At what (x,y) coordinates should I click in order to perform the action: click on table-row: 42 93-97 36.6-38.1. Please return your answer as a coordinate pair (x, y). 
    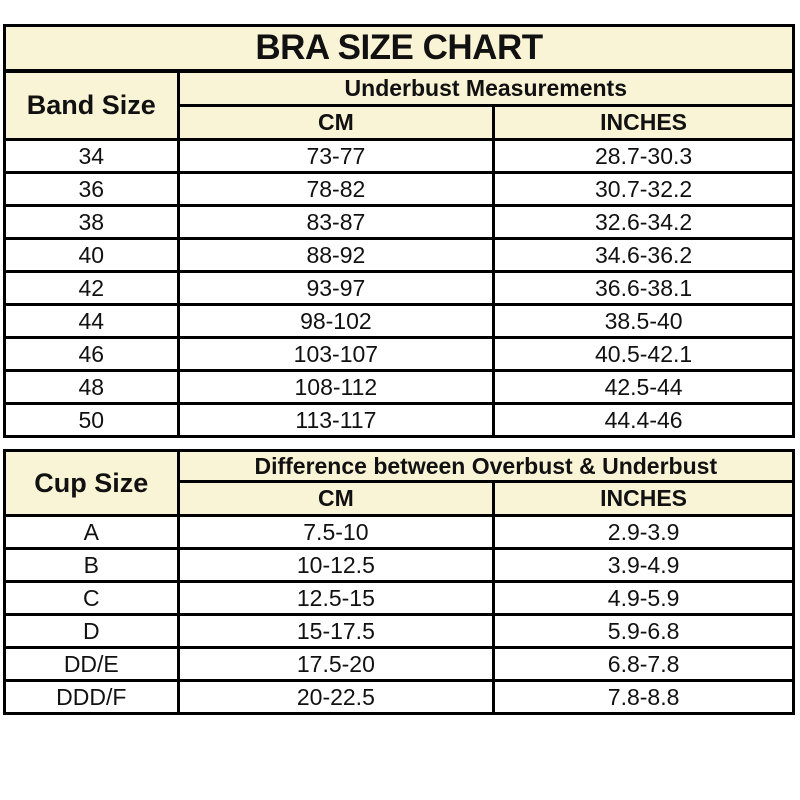
    Looking at the image, I should click on (399, 288).